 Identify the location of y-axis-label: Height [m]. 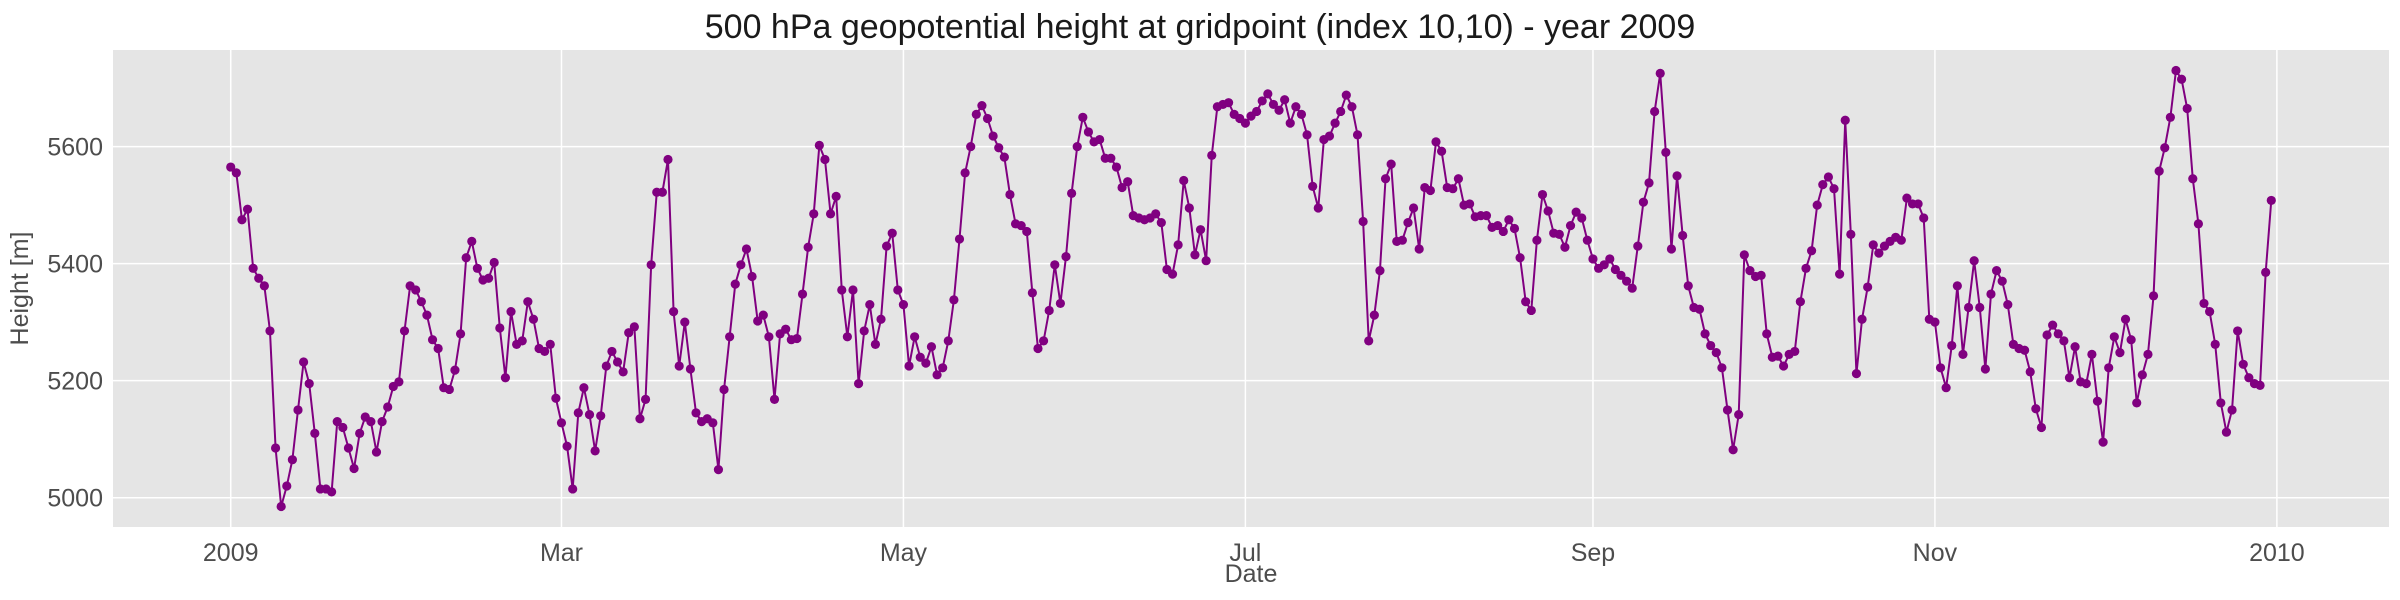
(20, 289).